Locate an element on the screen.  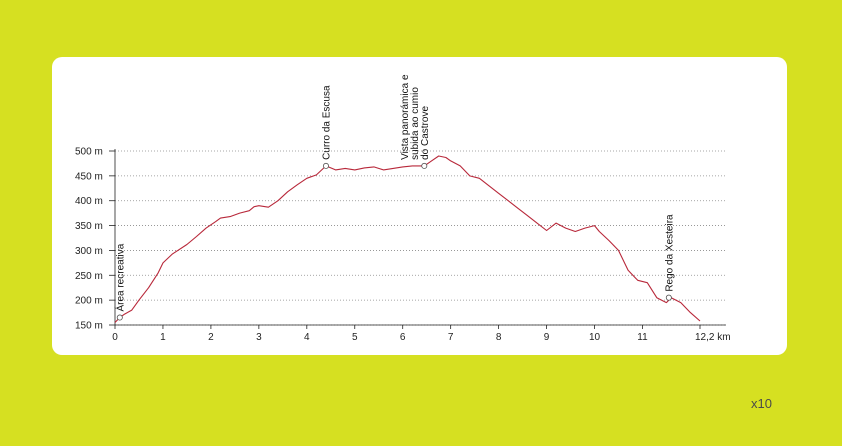
waypoint-label: Vista panorámica e is located at coordinates (405, 117).